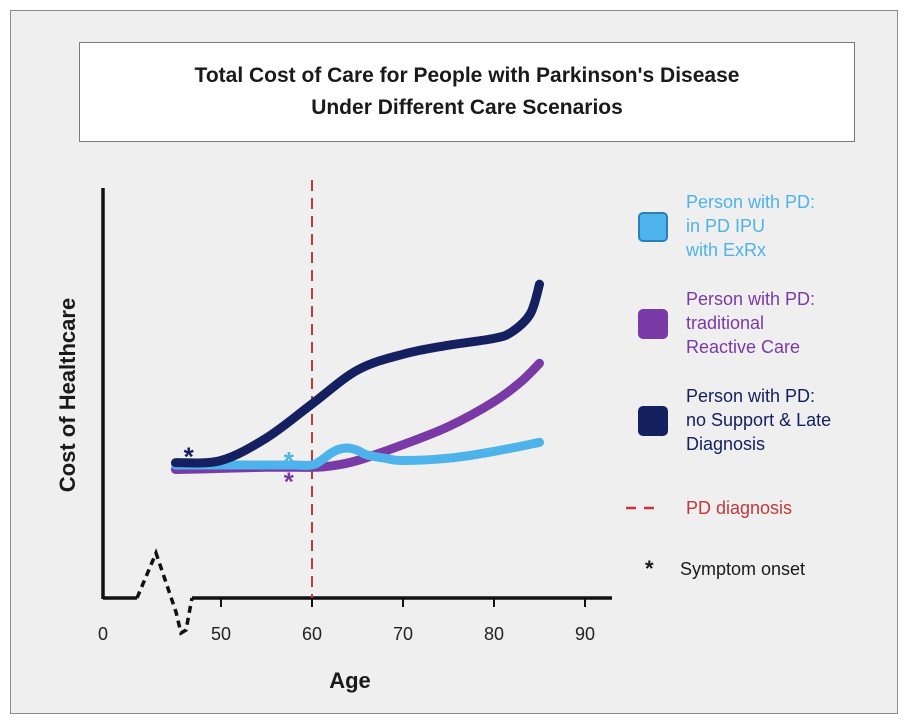  What do you see at coordinates (585, 634) in the screenshot?
I see `x-tick-label: 90` at bounding box center [585, 634].